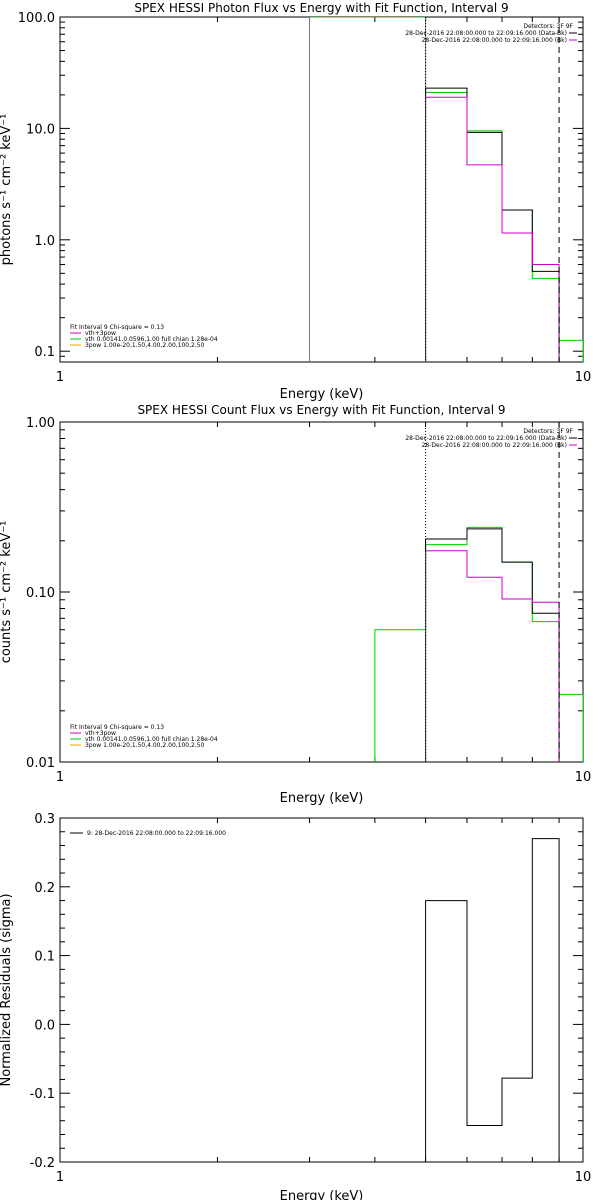 This screenshot has width=600, height=1200. What do you see at coordinates (7, 592) in the screenshot?
I see `y-axis-label: counts s⁻¹ cm⁻² keV⁻¹` at bounding box center [7, 592].